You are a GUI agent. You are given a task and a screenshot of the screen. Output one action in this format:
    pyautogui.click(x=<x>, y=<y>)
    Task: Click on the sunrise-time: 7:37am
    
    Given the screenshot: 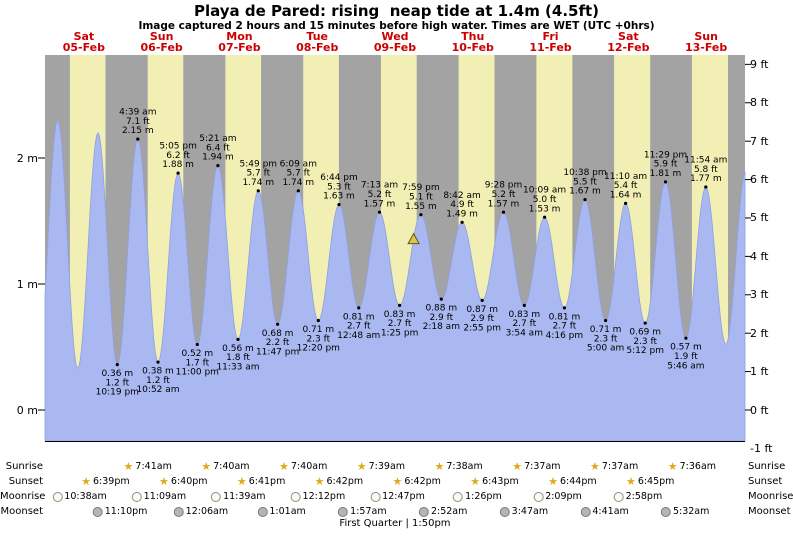 What is the action you would take?
    pyautogui.click(x=620, y=466)
    